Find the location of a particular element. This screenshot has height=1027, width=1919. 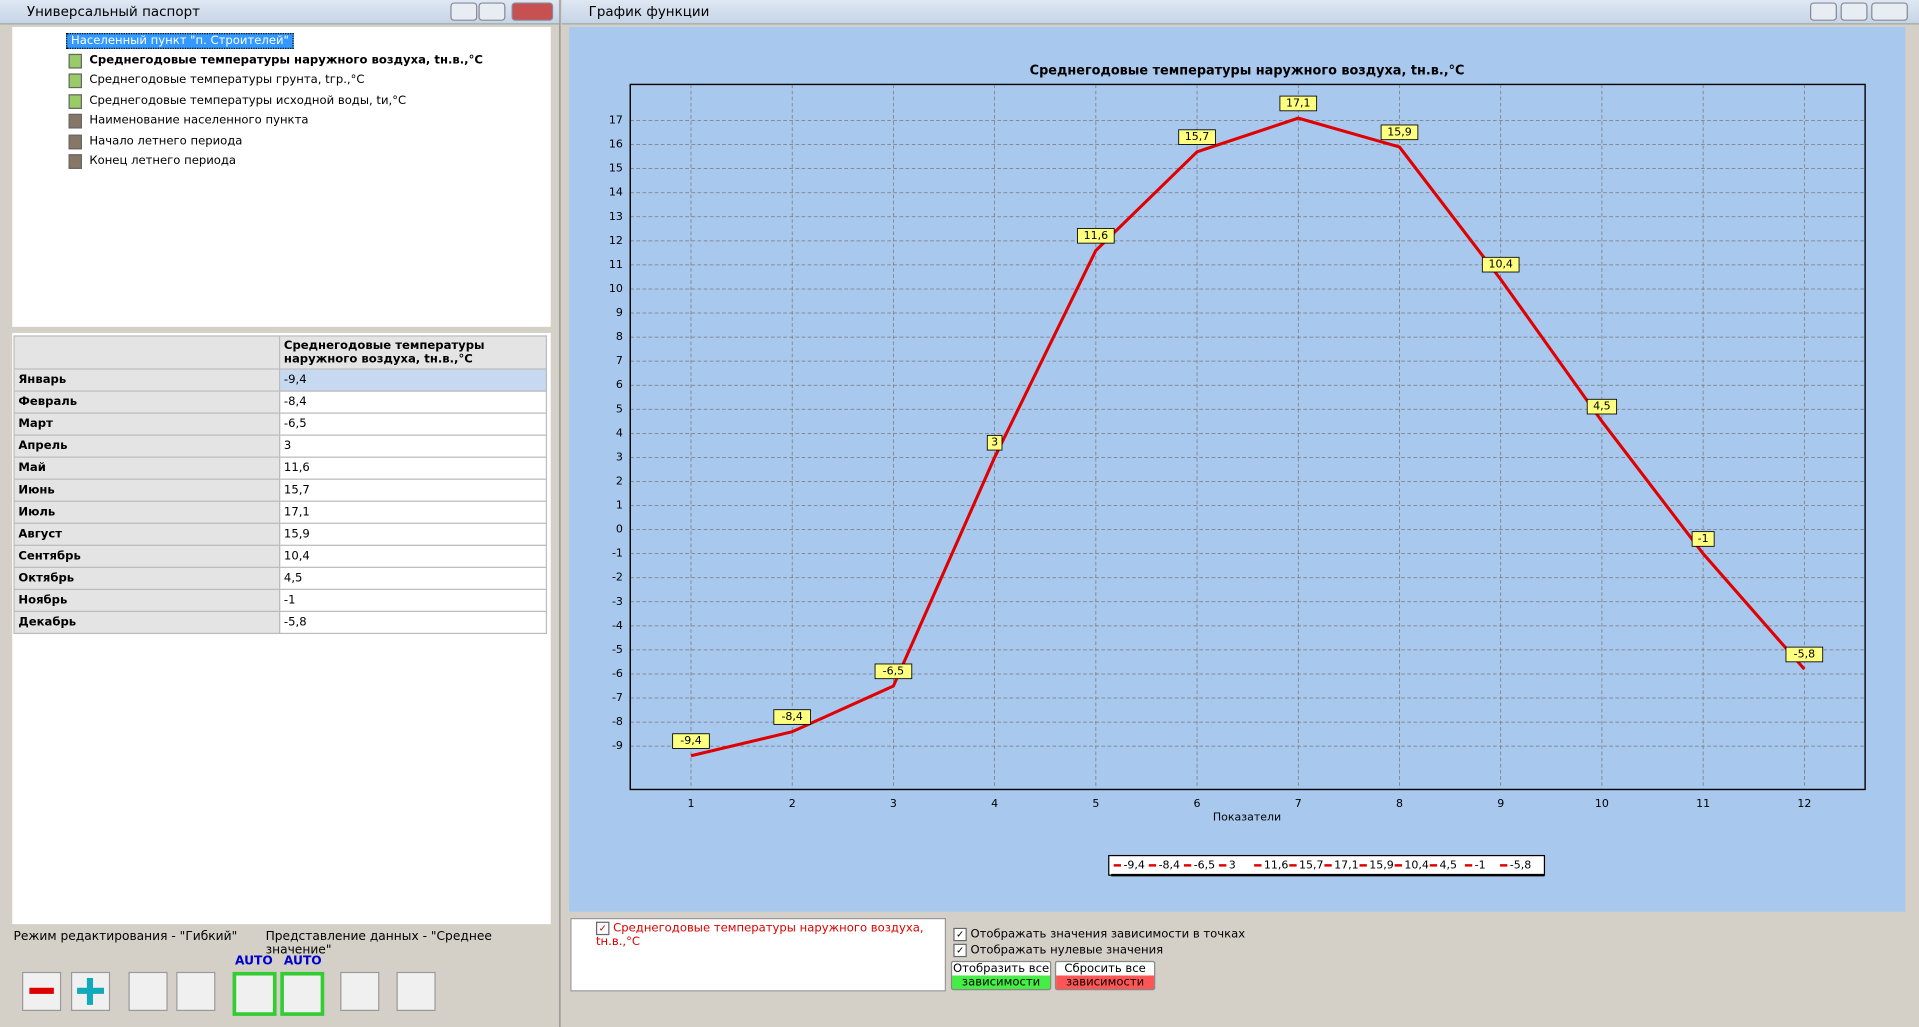

cell: -5,8 is located at coordinates (413, 622).